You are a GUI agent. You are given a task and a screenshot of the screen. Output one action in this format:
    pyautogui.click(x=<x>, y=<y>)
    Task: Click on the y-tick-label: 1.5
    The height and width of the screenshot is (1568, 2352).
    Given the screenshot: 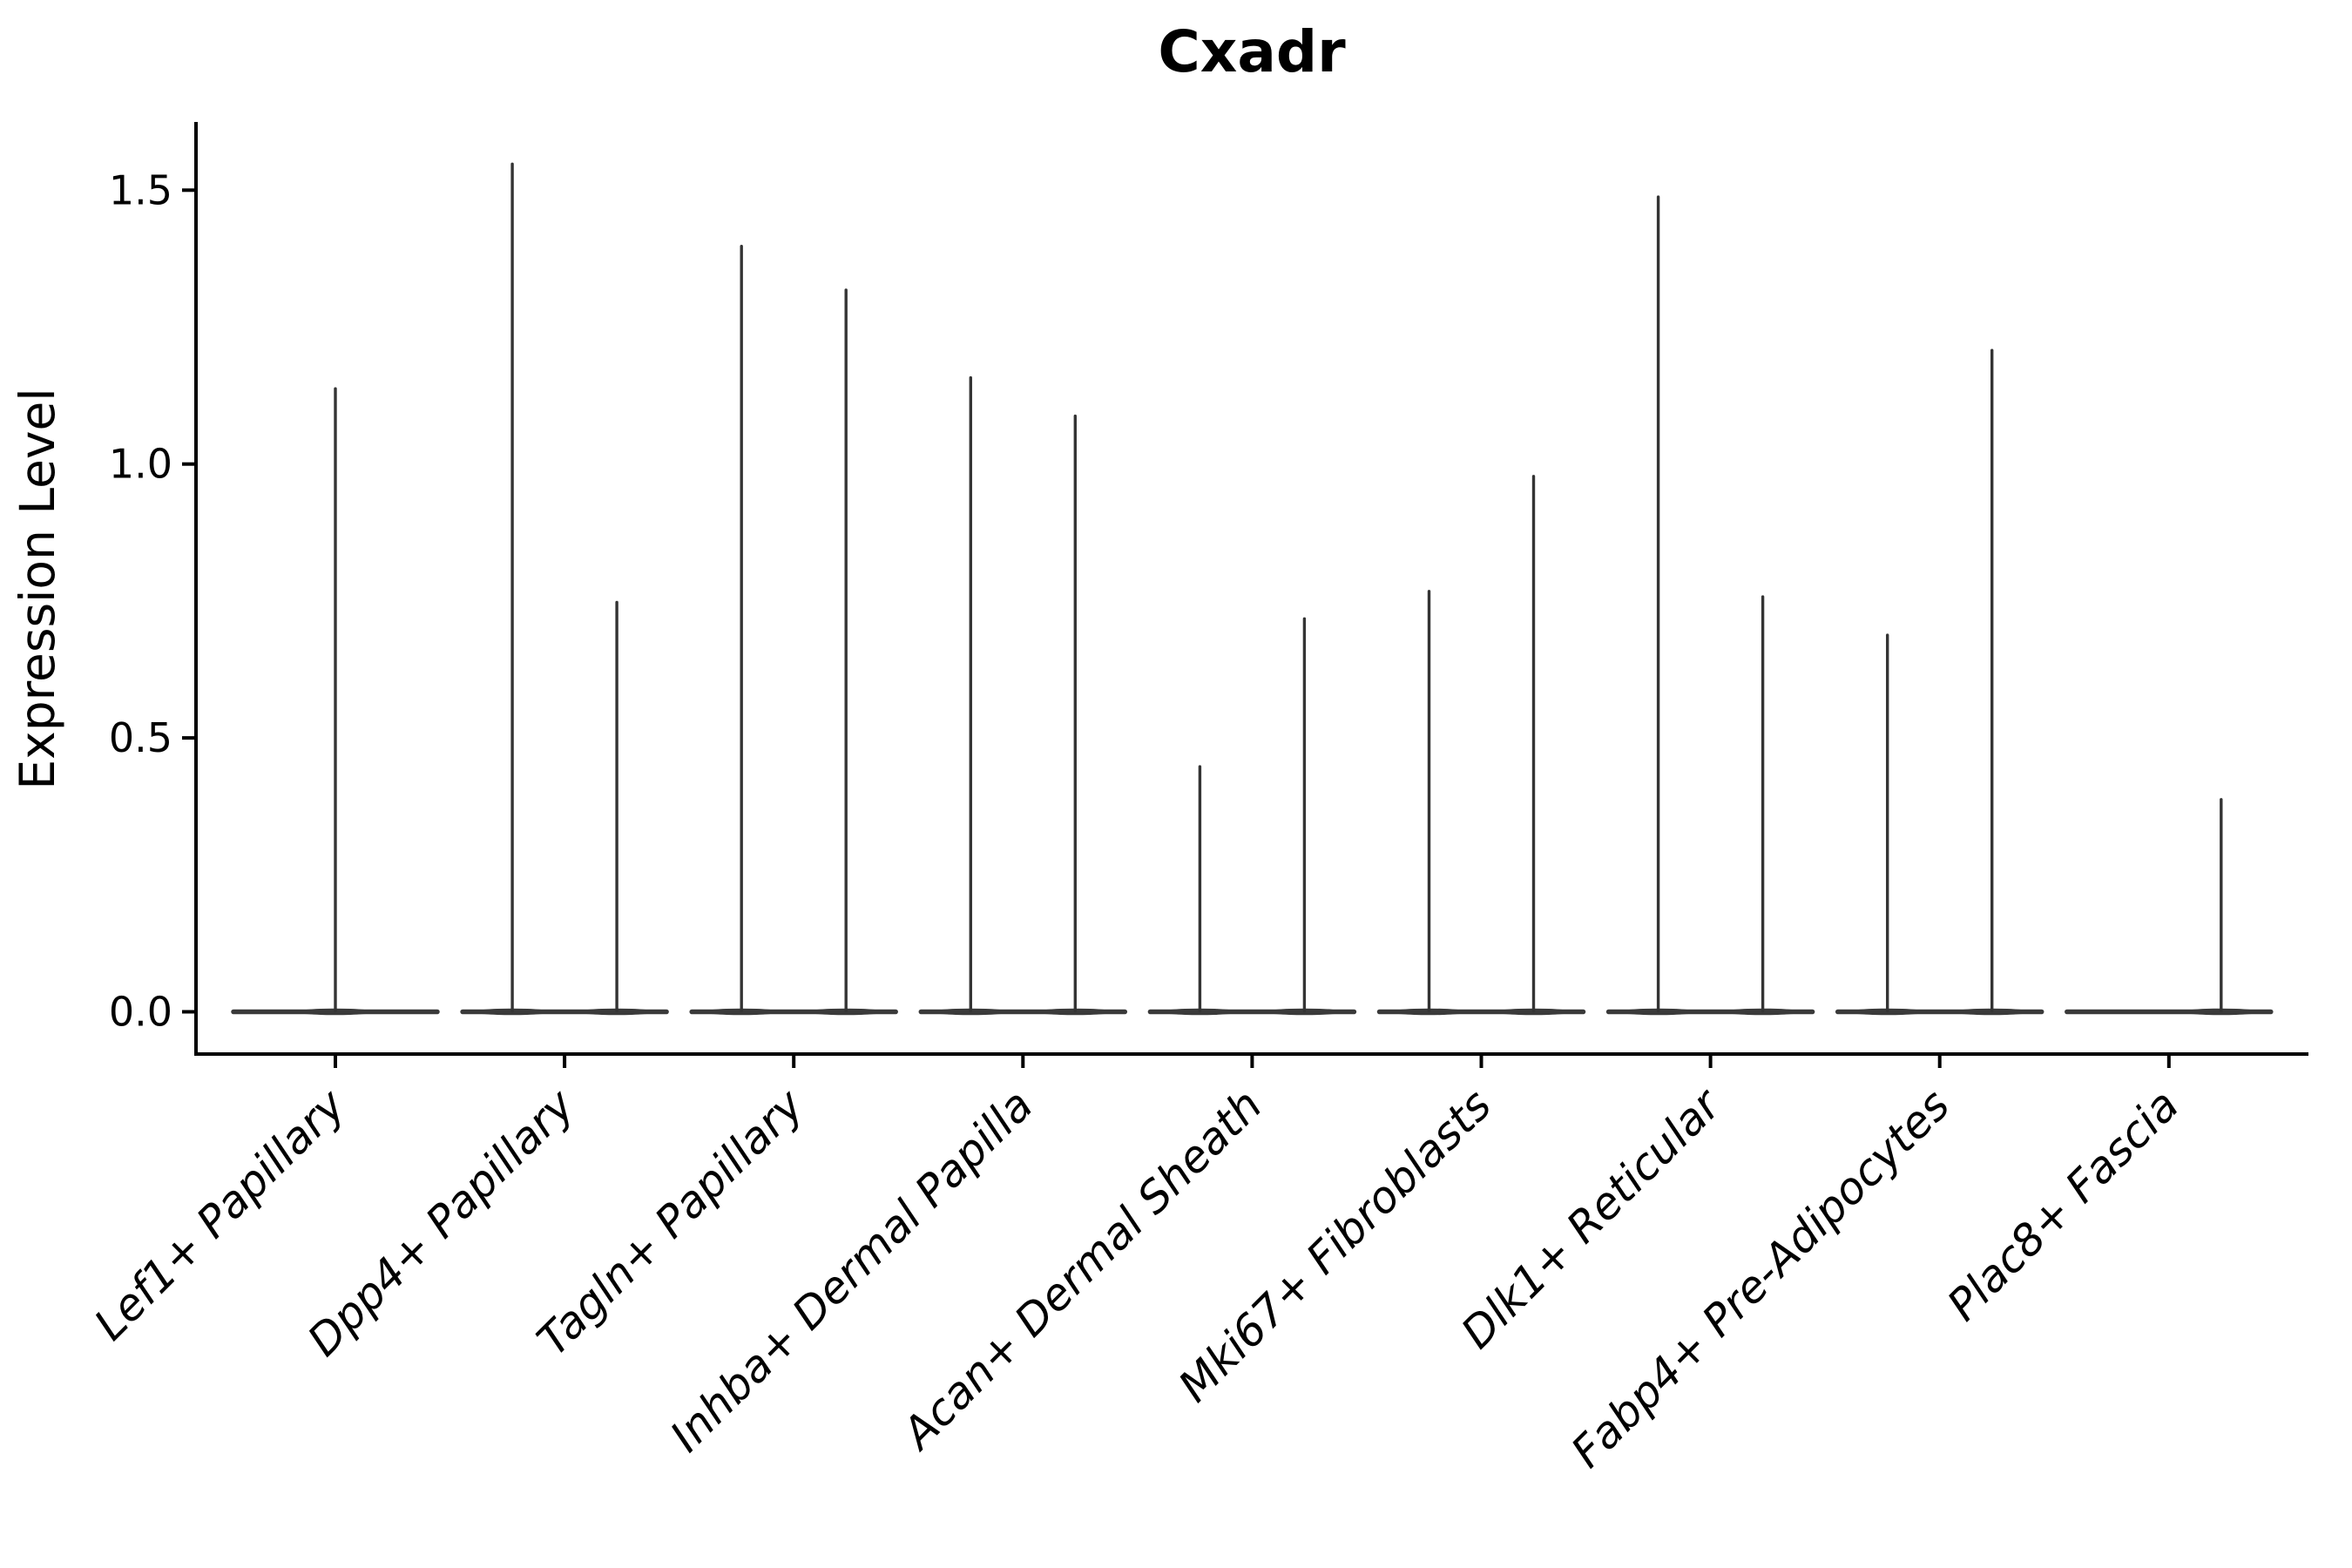 What is the action you would take?
    pyautogui.click(x=140, y=189)
    